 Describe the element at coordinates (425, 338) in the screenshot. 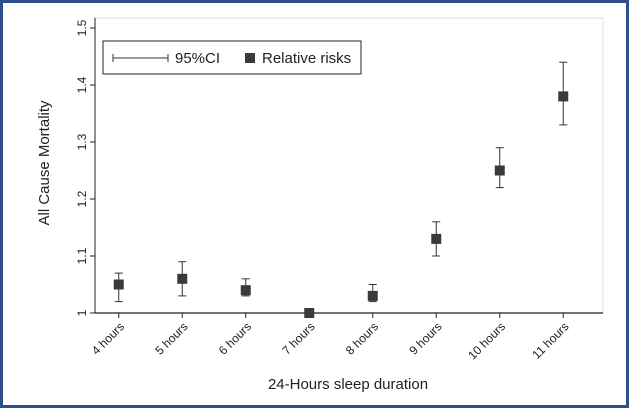

I see `x-tick-label: 9 hours` at that location.